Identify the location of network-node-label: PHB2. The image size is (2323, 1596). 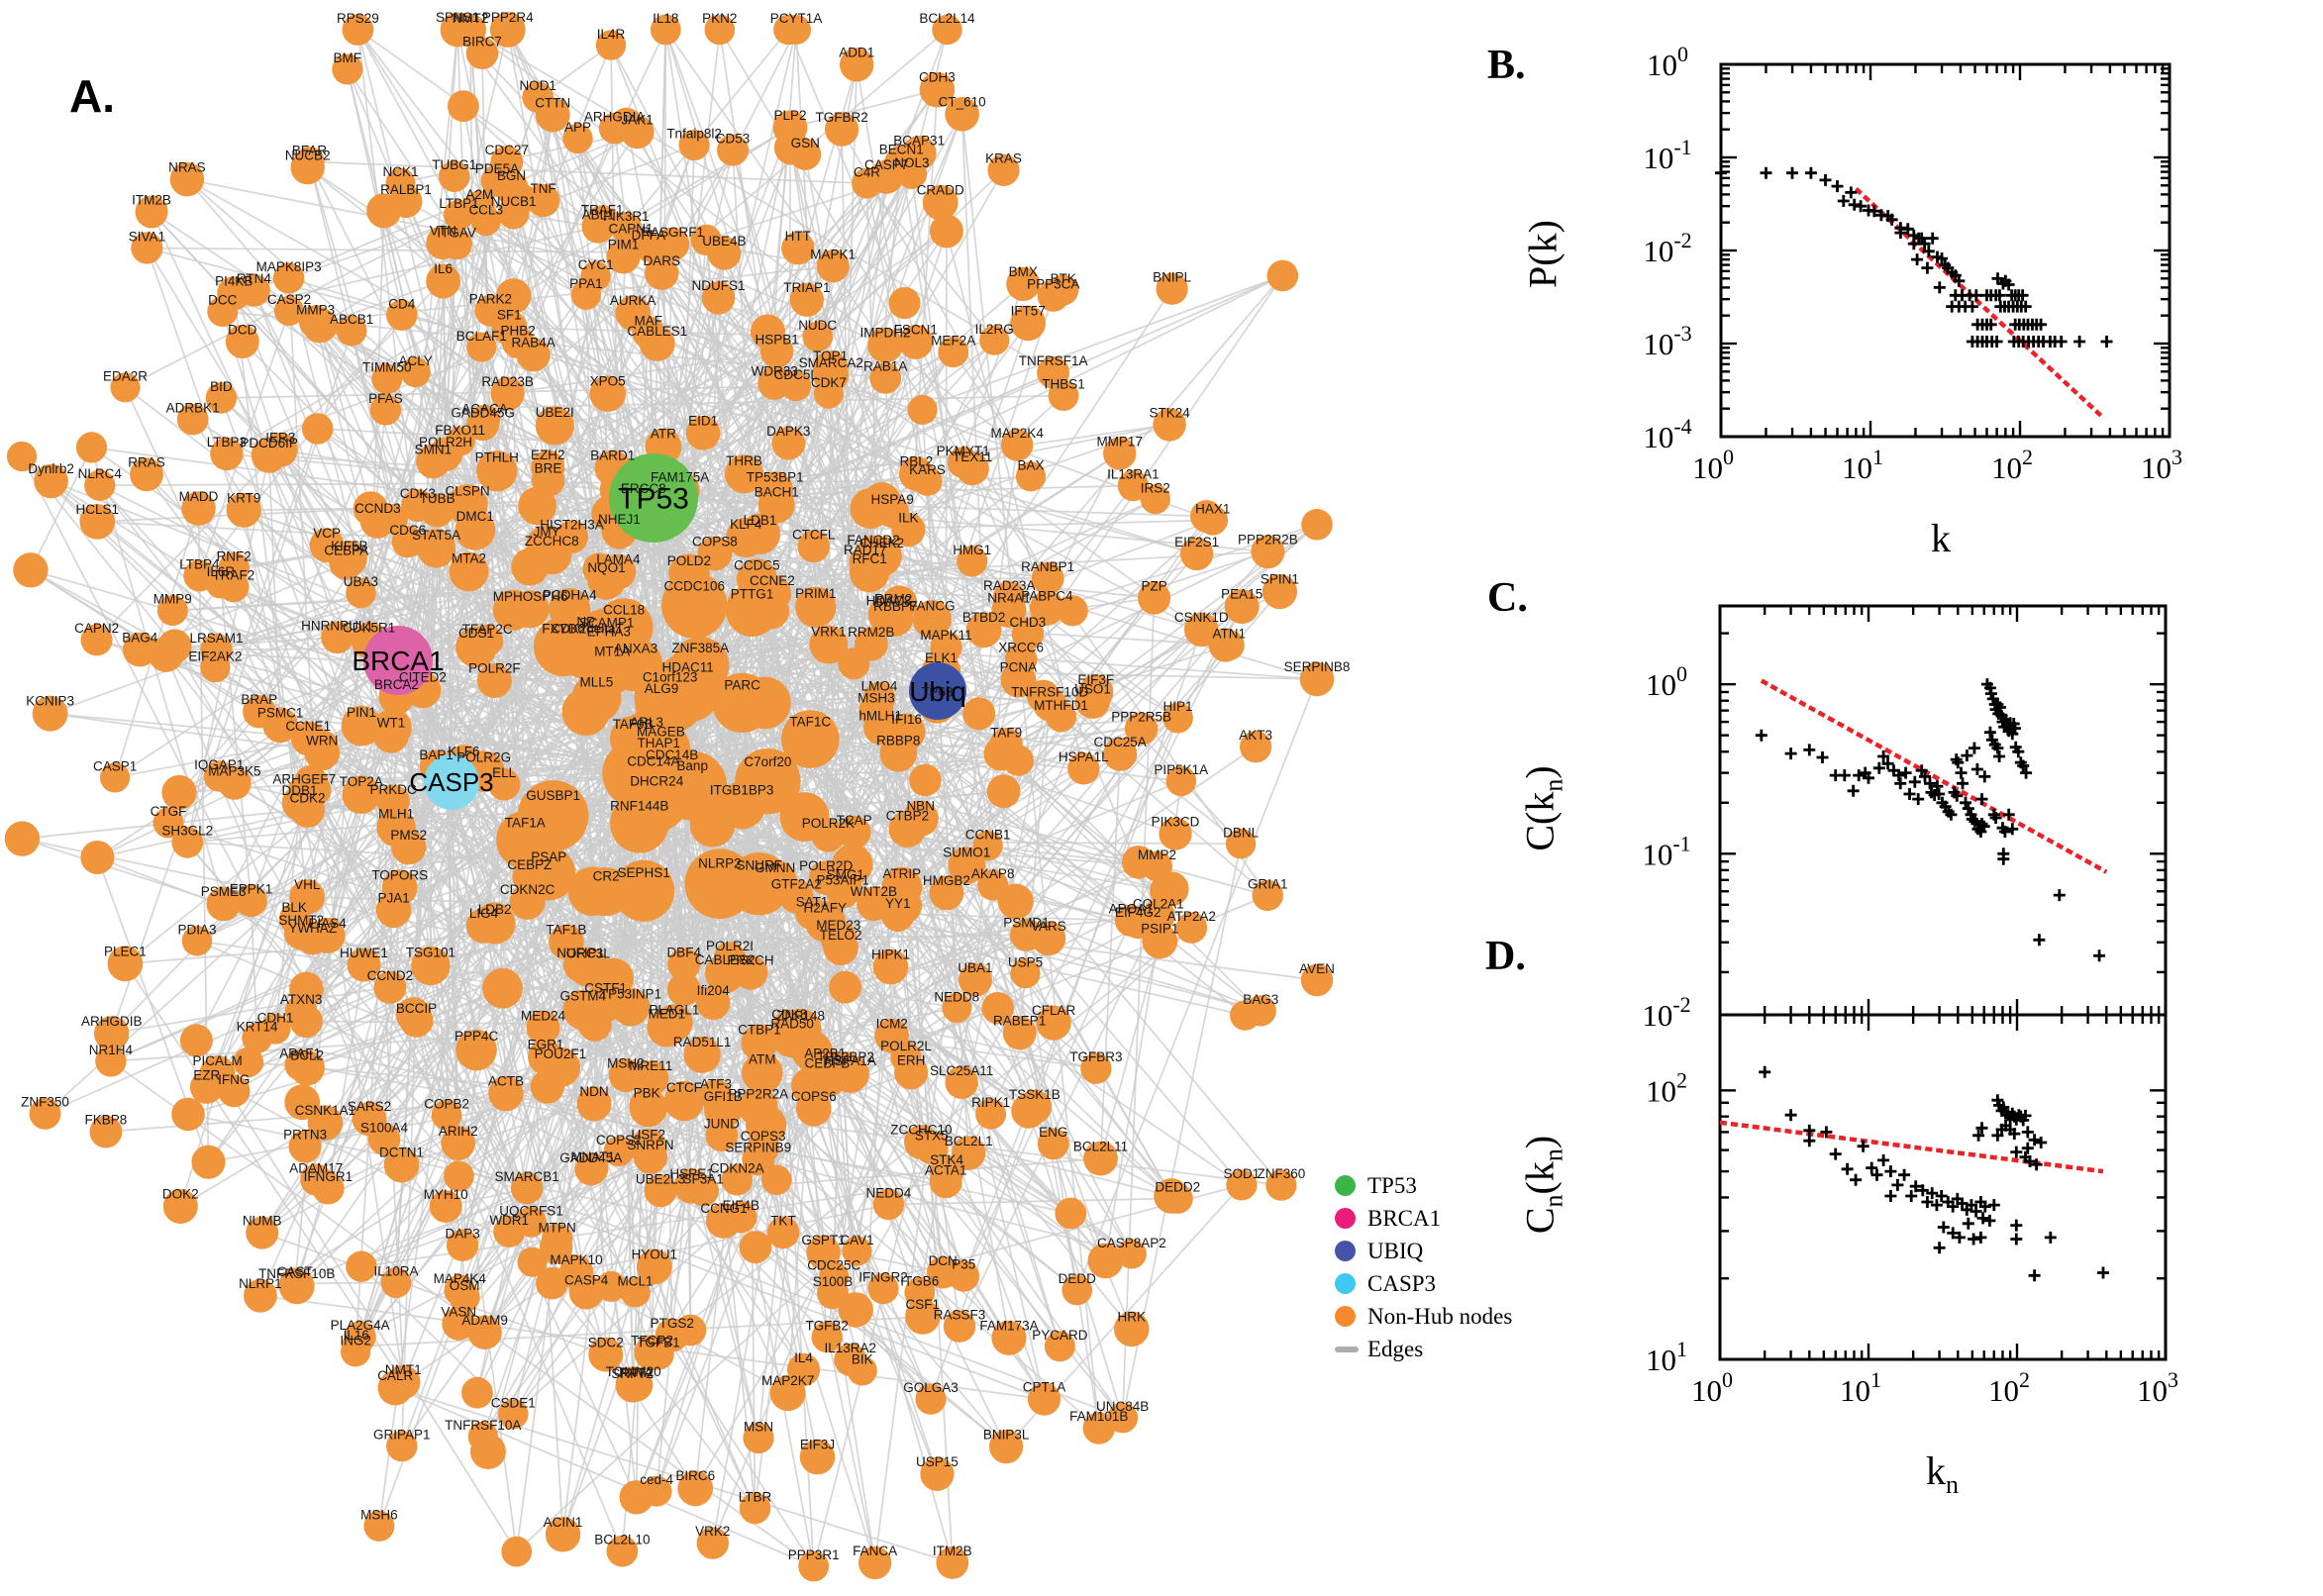
(519, 330).